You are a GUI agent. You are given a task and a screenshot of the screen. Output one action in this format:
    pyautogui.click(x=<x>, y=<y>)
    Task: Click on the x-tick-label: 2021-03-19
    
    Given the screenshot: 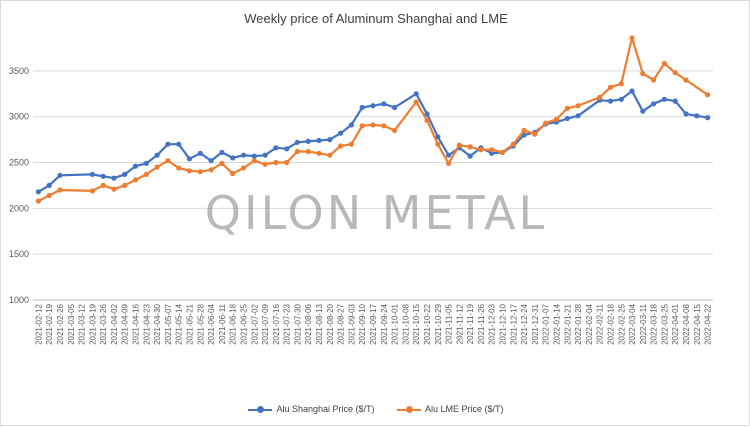 What is the action you would take?
    pyautogui.click(x=92, y=323)
    